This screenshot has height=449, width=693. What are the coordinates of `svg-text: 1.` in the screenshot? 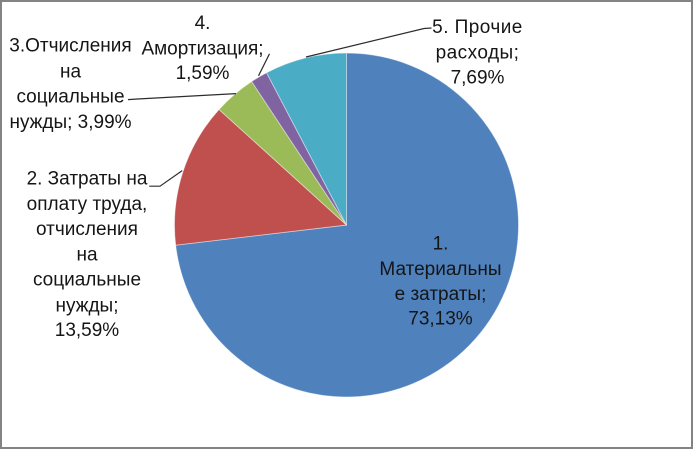 It's located at (441, 243).